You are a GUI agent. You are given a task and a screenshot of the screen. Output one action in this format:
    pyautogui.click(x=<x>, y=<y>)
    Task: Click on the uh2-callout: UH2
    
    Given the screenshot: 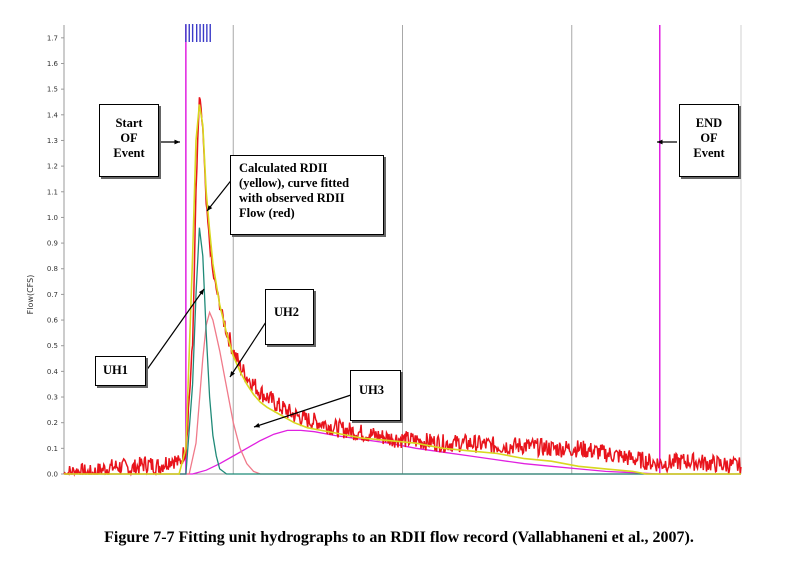 What is the action you would take?
    pyautogui.click(x=289, y=317)
    